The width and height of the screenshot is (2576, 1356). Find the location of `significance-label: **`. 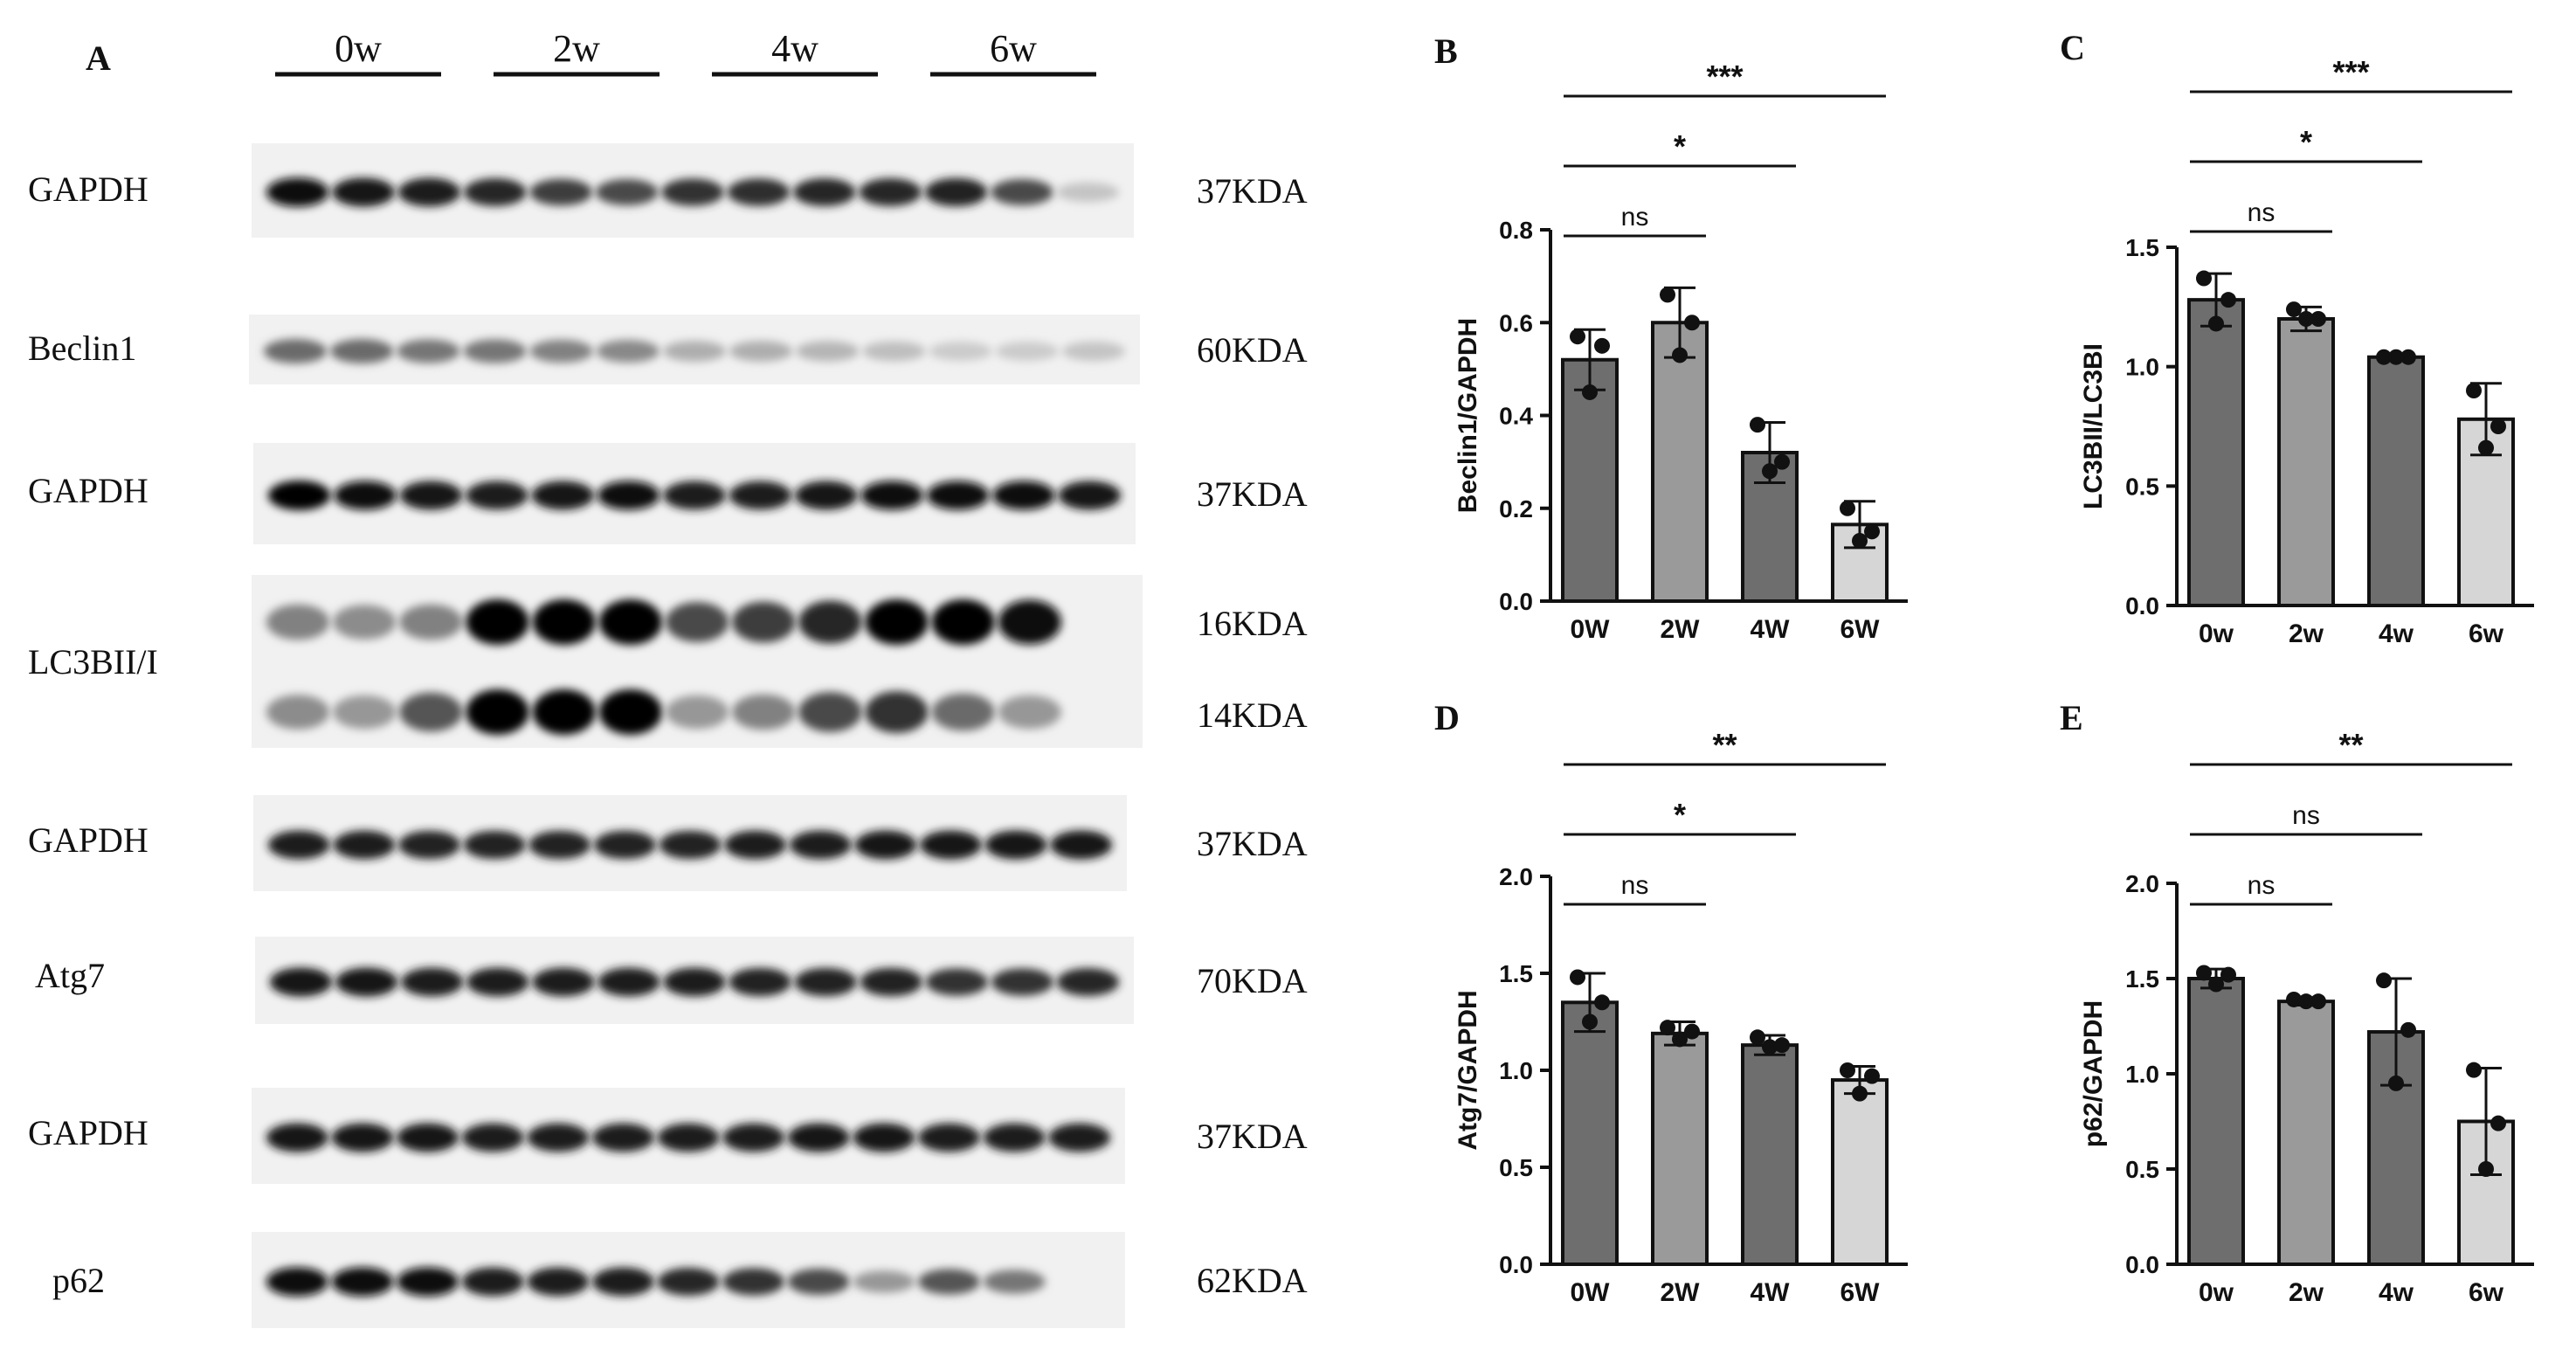

significance-label: ** is located at coordinates (2350, 745).